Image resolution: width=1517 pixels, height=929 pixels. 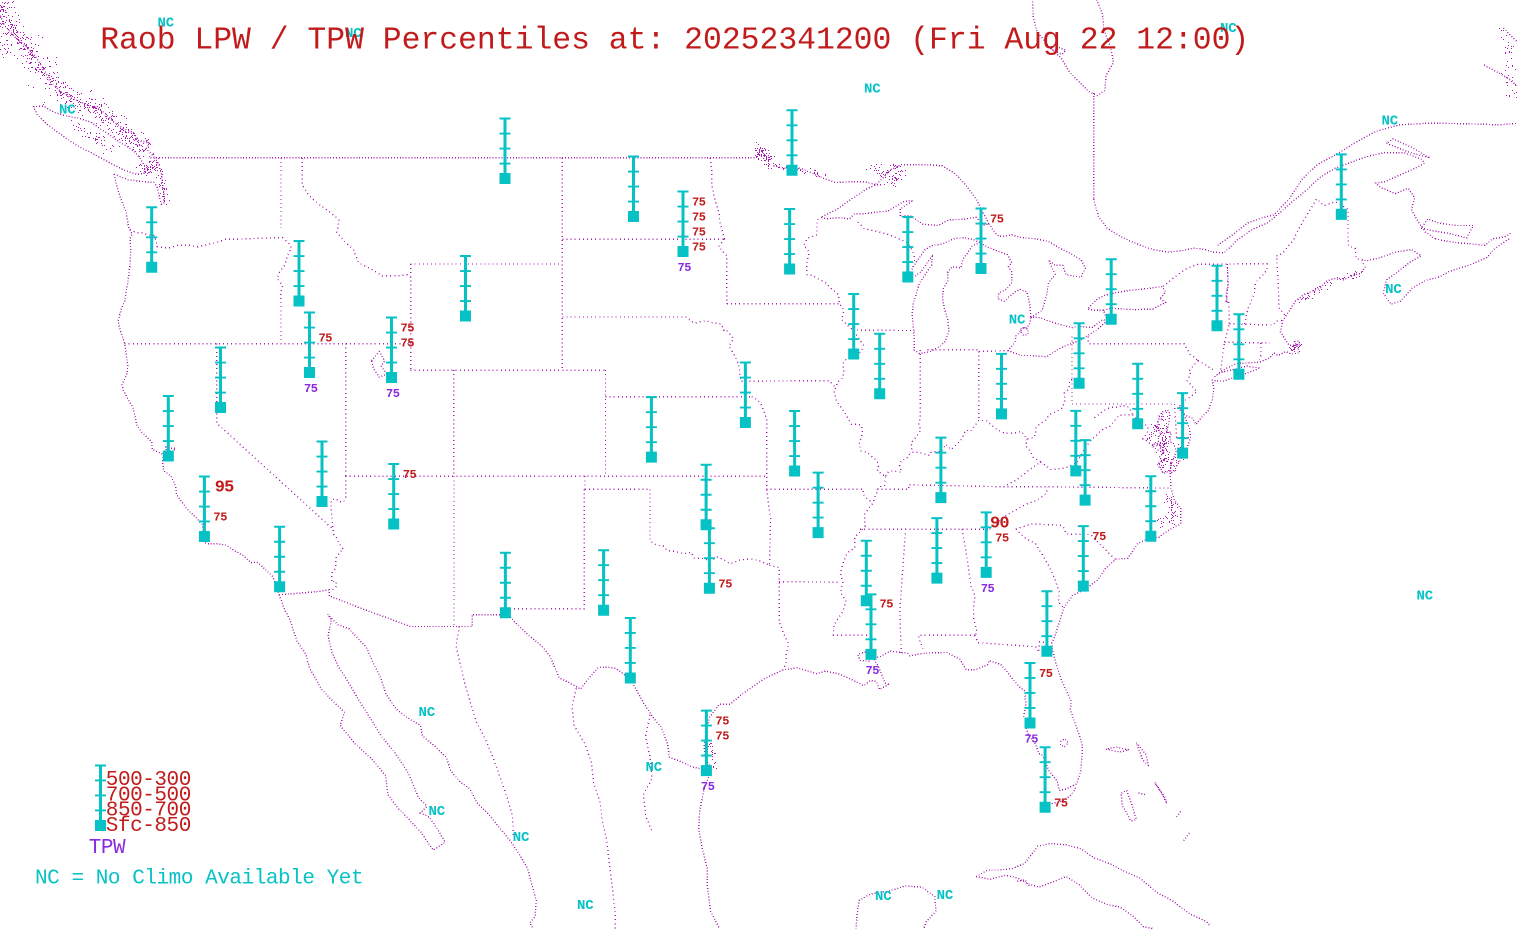 I want to click on svg-text: 90, so click(x=999, y=523).